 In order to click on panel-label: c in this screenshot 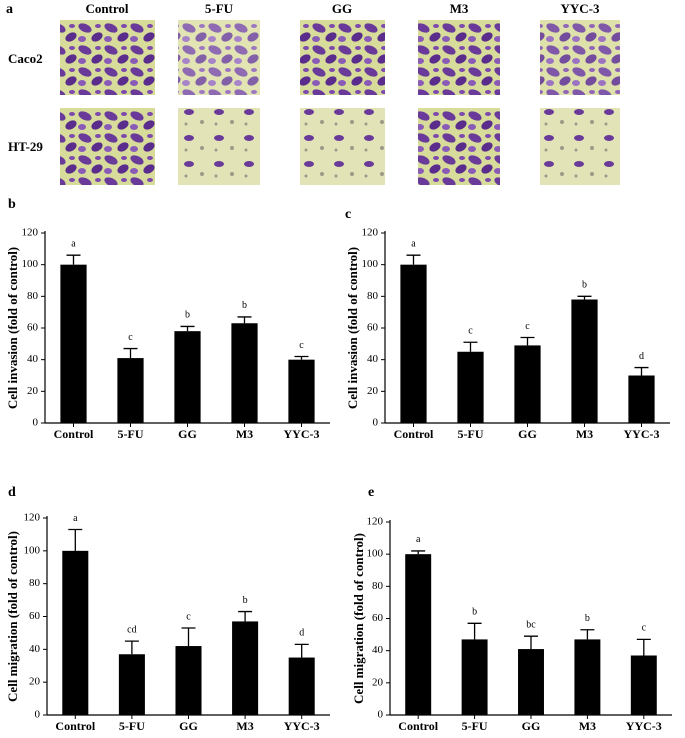, I will do `click(348, 214)`.